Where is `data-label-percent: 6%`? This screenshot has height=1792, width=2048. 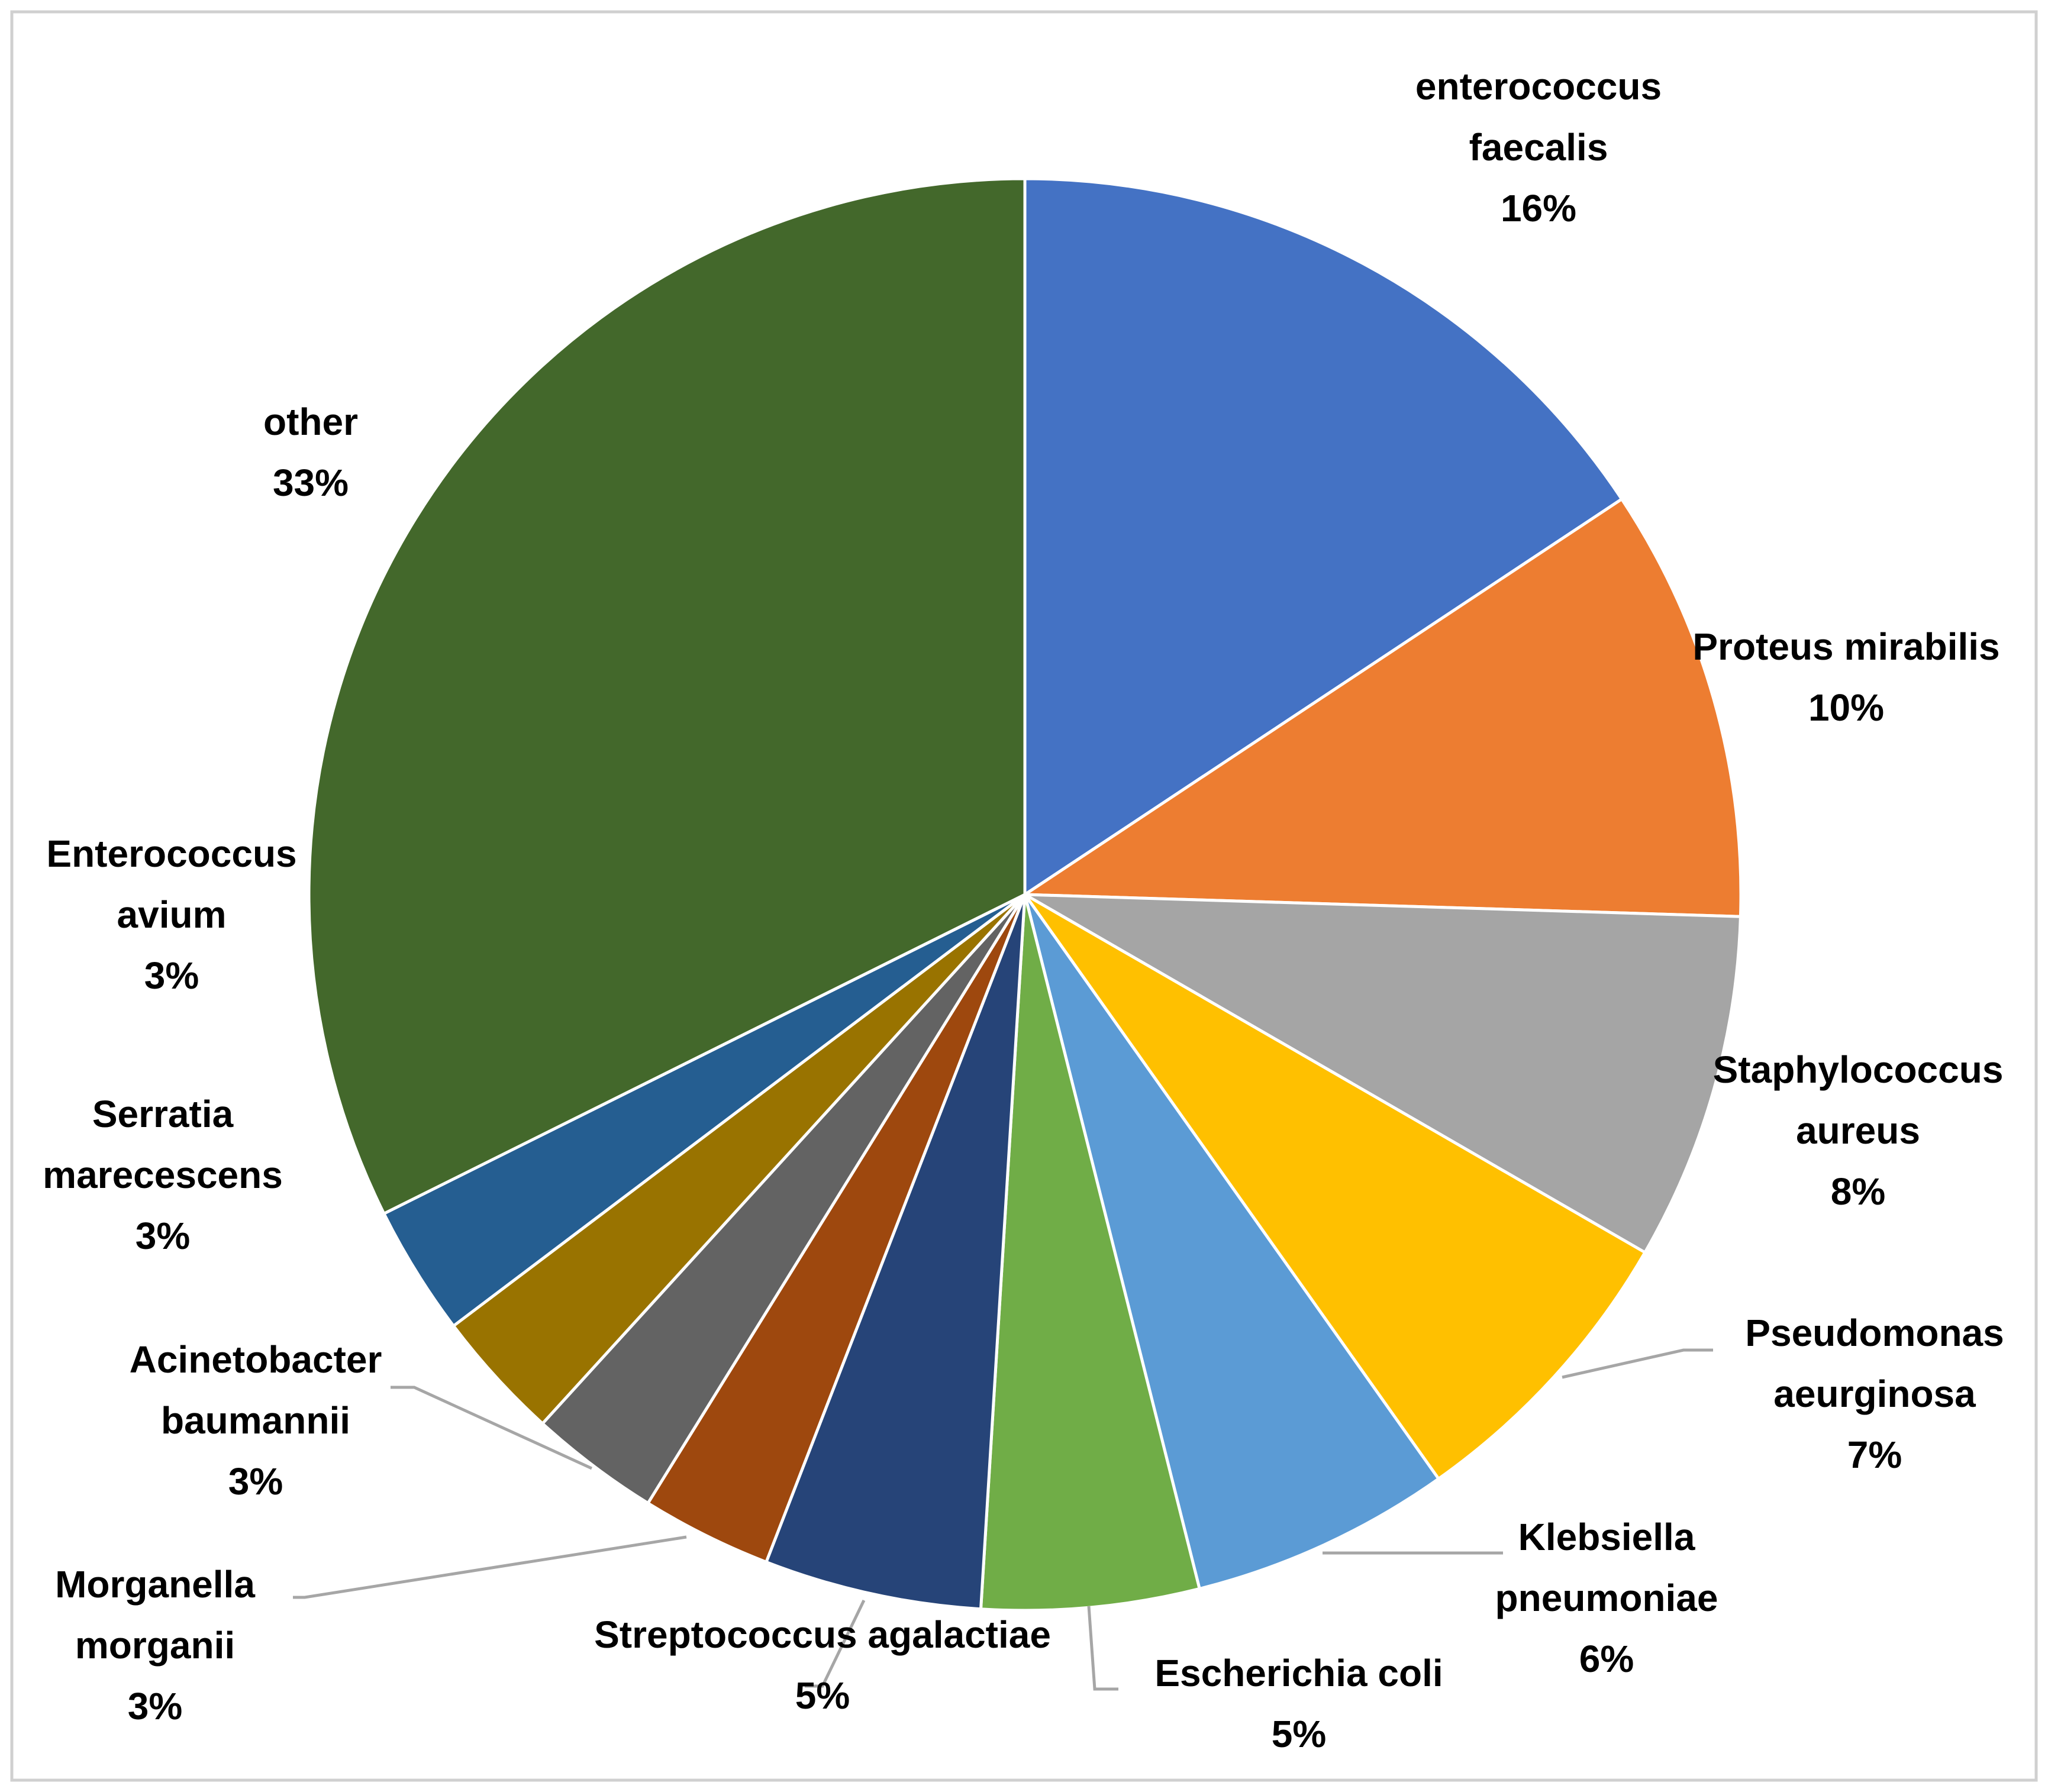
data-label-percent: 6% is located at coordinates (1606, 1659).